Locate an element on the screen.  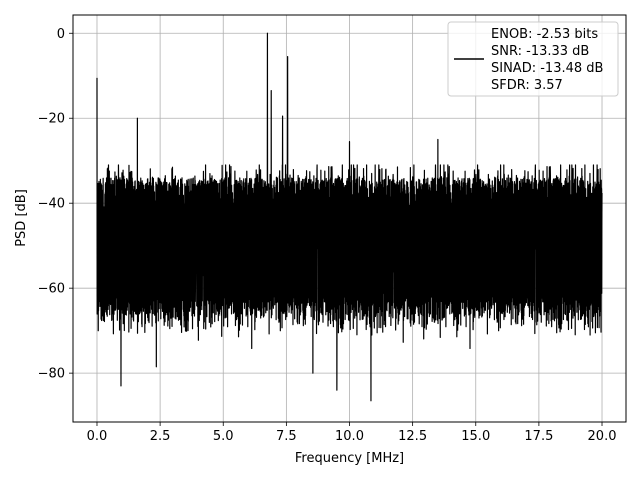
y-tick-label: −40 is located at coordinates (51, 204).